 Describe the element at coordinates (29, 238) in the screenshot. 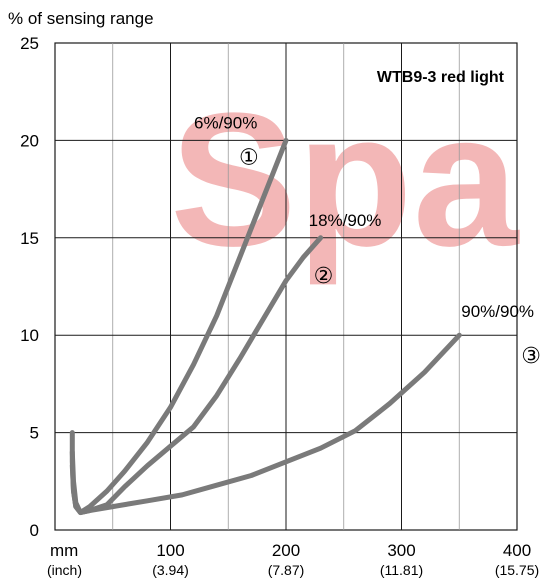

I see `y-tick-label: 15` at that location.